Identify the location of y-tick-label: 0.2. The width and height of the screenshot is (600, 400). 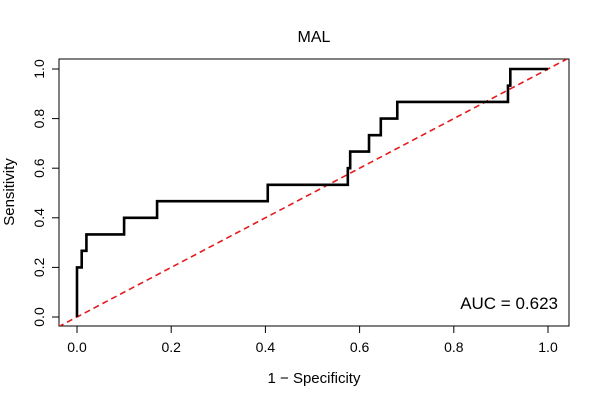
(39, 267).